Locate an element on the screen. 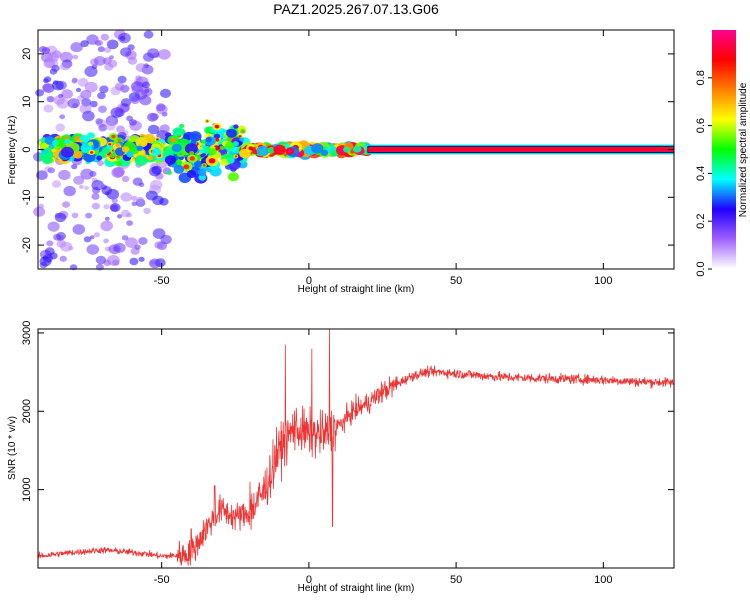 This screenshot has width=750, height=600. colorbar-gradient is located at coordinates (724, 149).